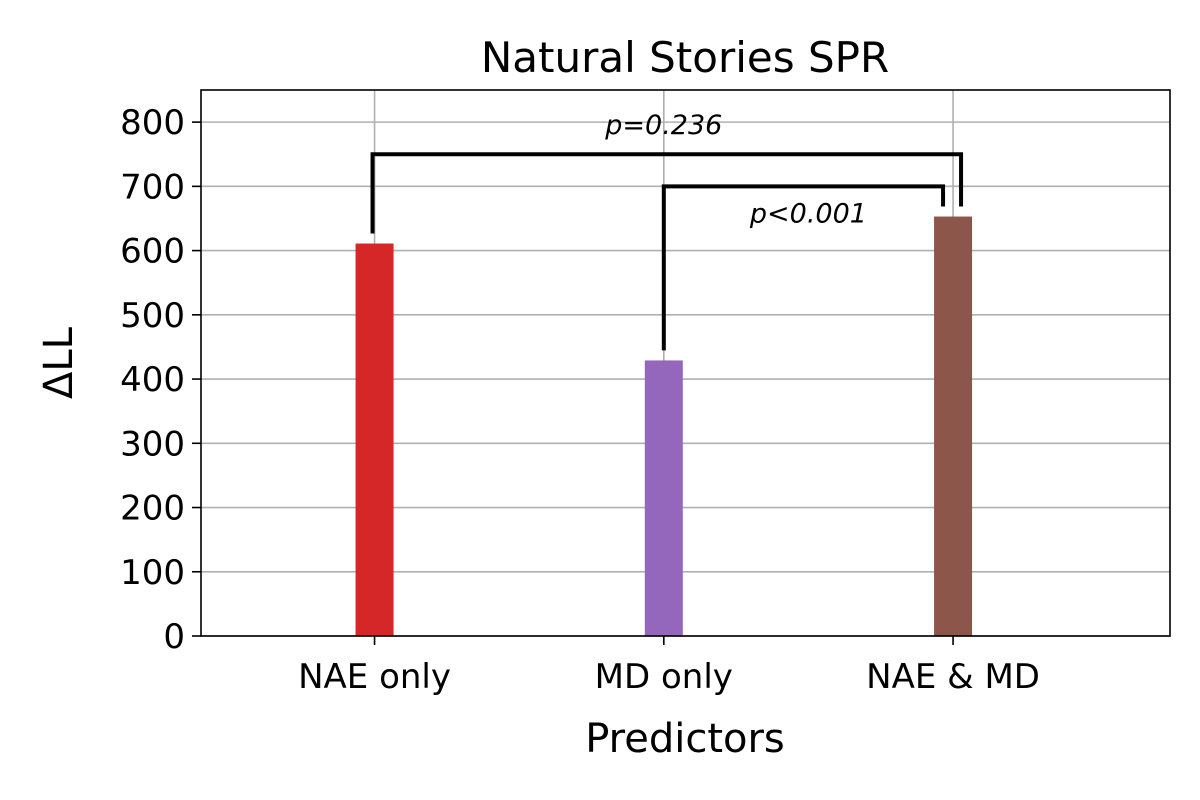 This screenshot has height=800, width=1200. What do you see at coordinates (808, 213) in the screenshot?
I see `p-value-label: p<0.001` at bounding box center [808, 213].